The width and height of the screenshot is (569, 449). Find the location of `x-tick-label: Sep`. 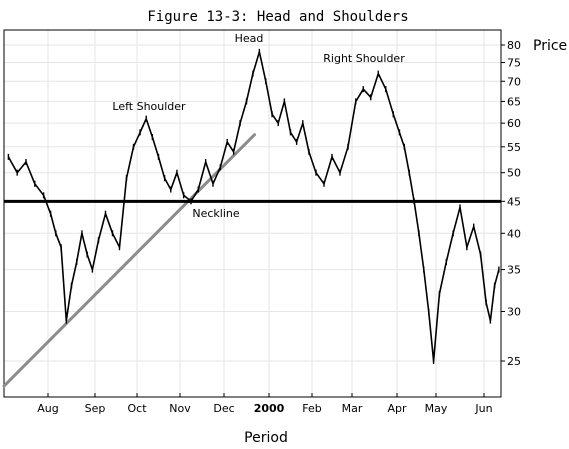

x-tick-label: Sep is located at coordinates (95, 408).